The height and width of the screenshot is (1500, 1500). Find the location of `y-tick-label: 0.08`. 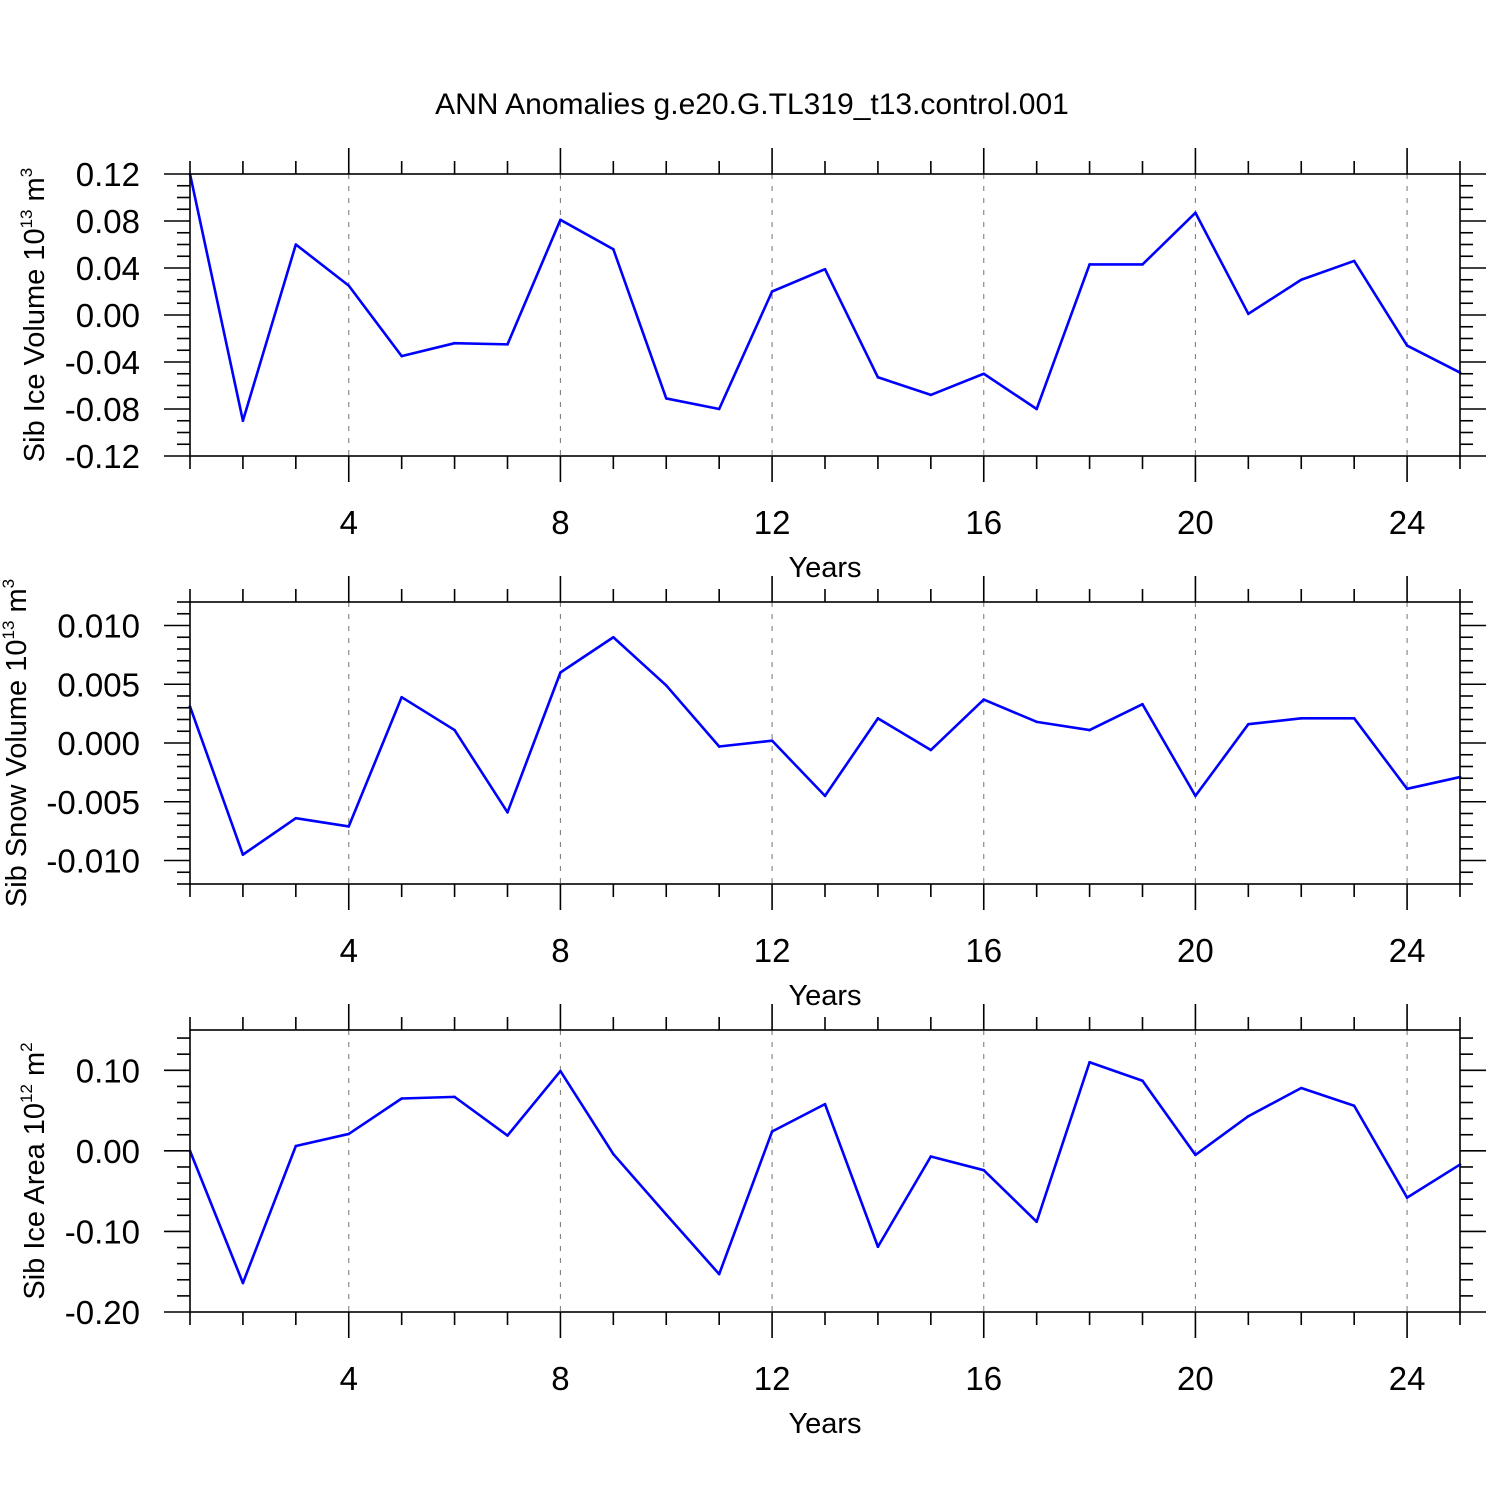

y-tick-label: 0.08 is located at coordinates (108, 221).